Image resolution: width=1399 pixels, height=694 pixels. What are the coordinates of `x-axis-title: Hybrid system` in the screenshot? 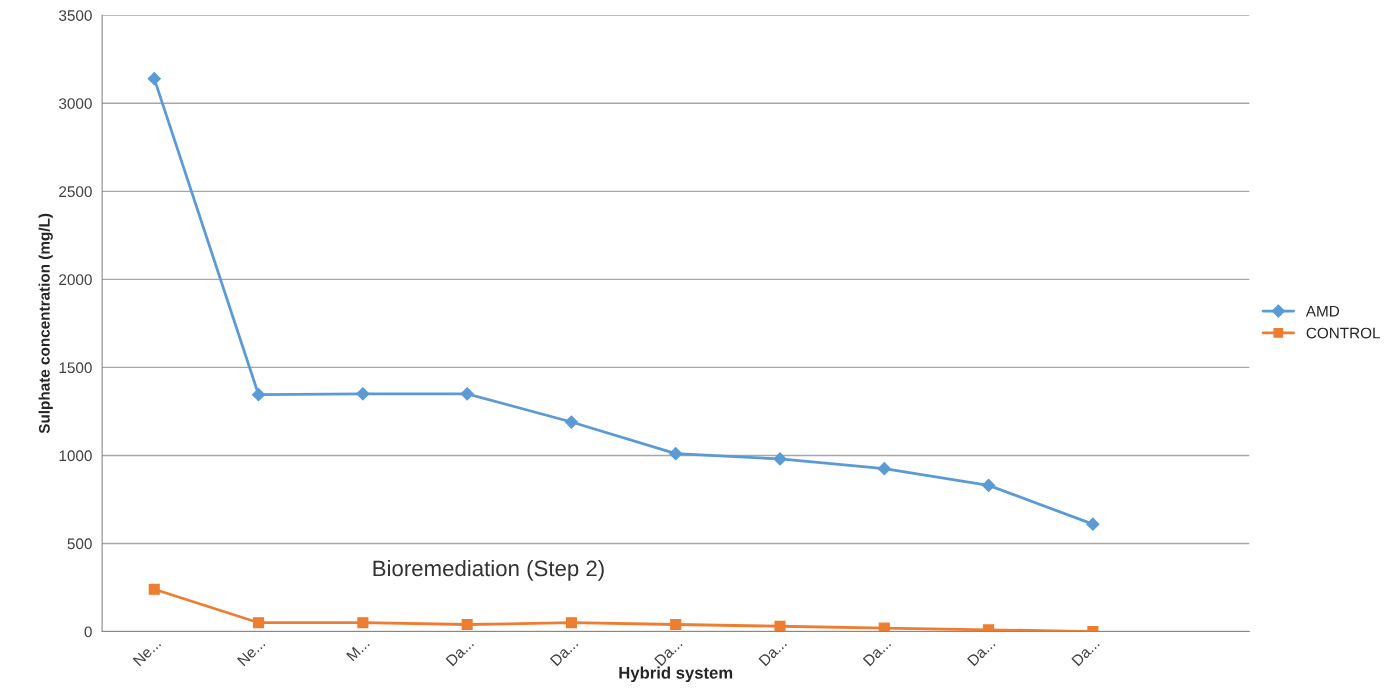 It's located at (676, 674).